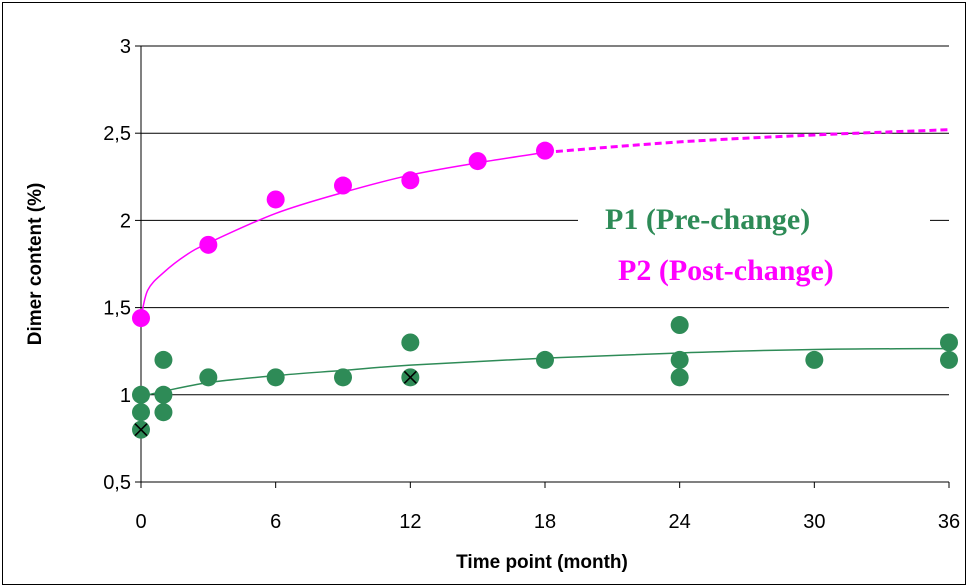  Describe the element at coordinates (140, 522) in the screenshot. I see `x-tick-label: 0` at that location.